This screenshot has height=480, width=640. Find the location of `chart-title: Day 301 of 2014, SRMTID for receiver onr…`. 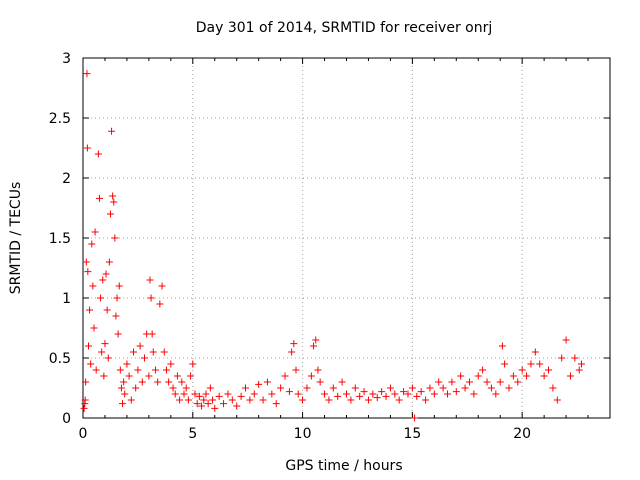

chart-title: Day 301 of 2014, SRMTID for receiver onr… is located at coordinates (344, 28).